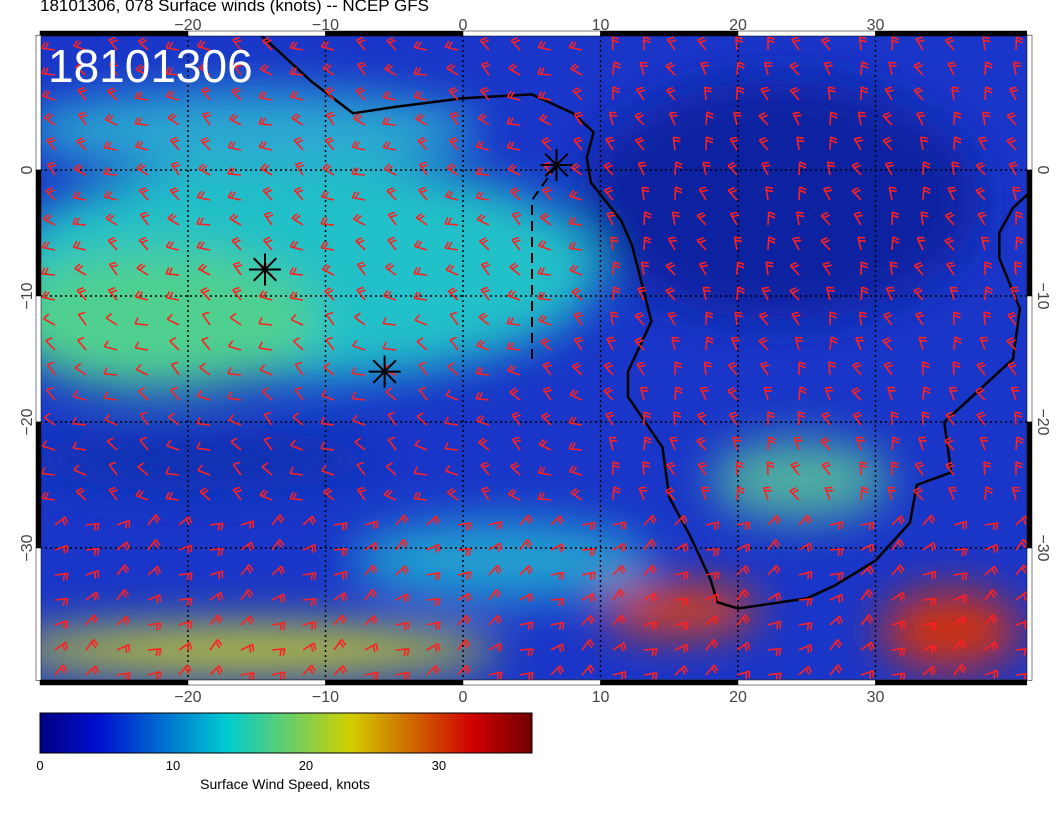  Describe the element at coordinates (285, 784) in the screenshot. I see `colorbar-label: Surface Wind Speed, knots` at that location.